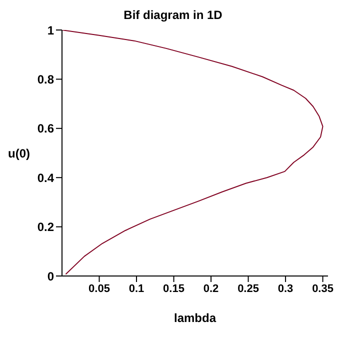 Image resolution: width=346 pixels, height=346 pixels. Describe the element at coordinates (45, 129) in the screenshot. I see `y-tick-label: 0.6` at that location.